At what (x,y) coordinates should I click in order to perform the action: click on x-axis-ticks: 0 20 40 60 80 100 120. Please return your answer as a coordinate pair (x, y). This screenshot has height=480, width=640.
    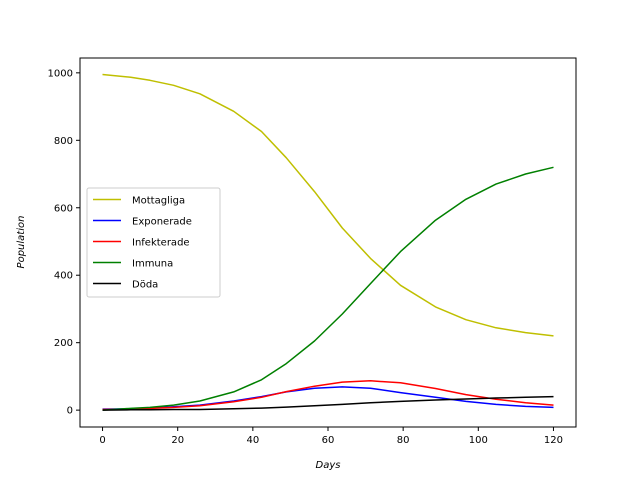
    Looking at the image, I should click on (331, 436).